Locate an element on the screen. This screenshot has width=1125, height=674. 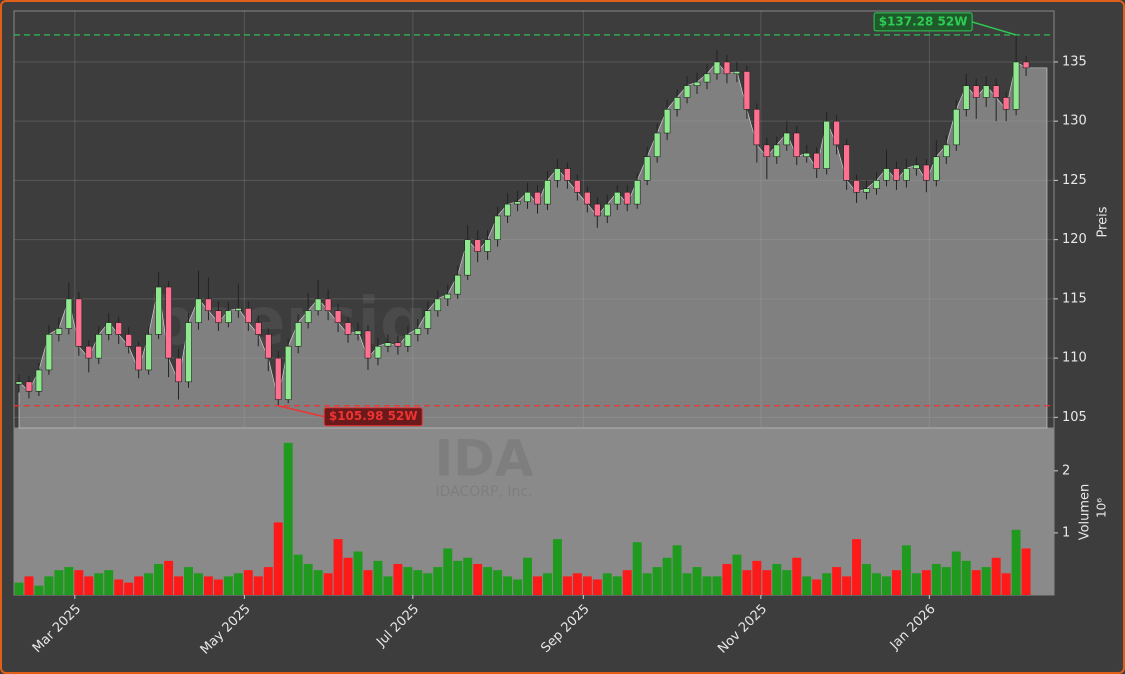
y-tick-label: 120 is located at coordinates (1074, 239).